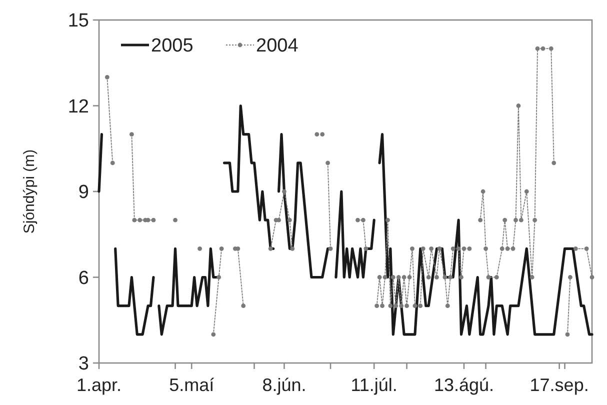  Describe the element at coordinates (374, 385) in the screenshot. I see `x-tick-label: 11.júl.` at that location.